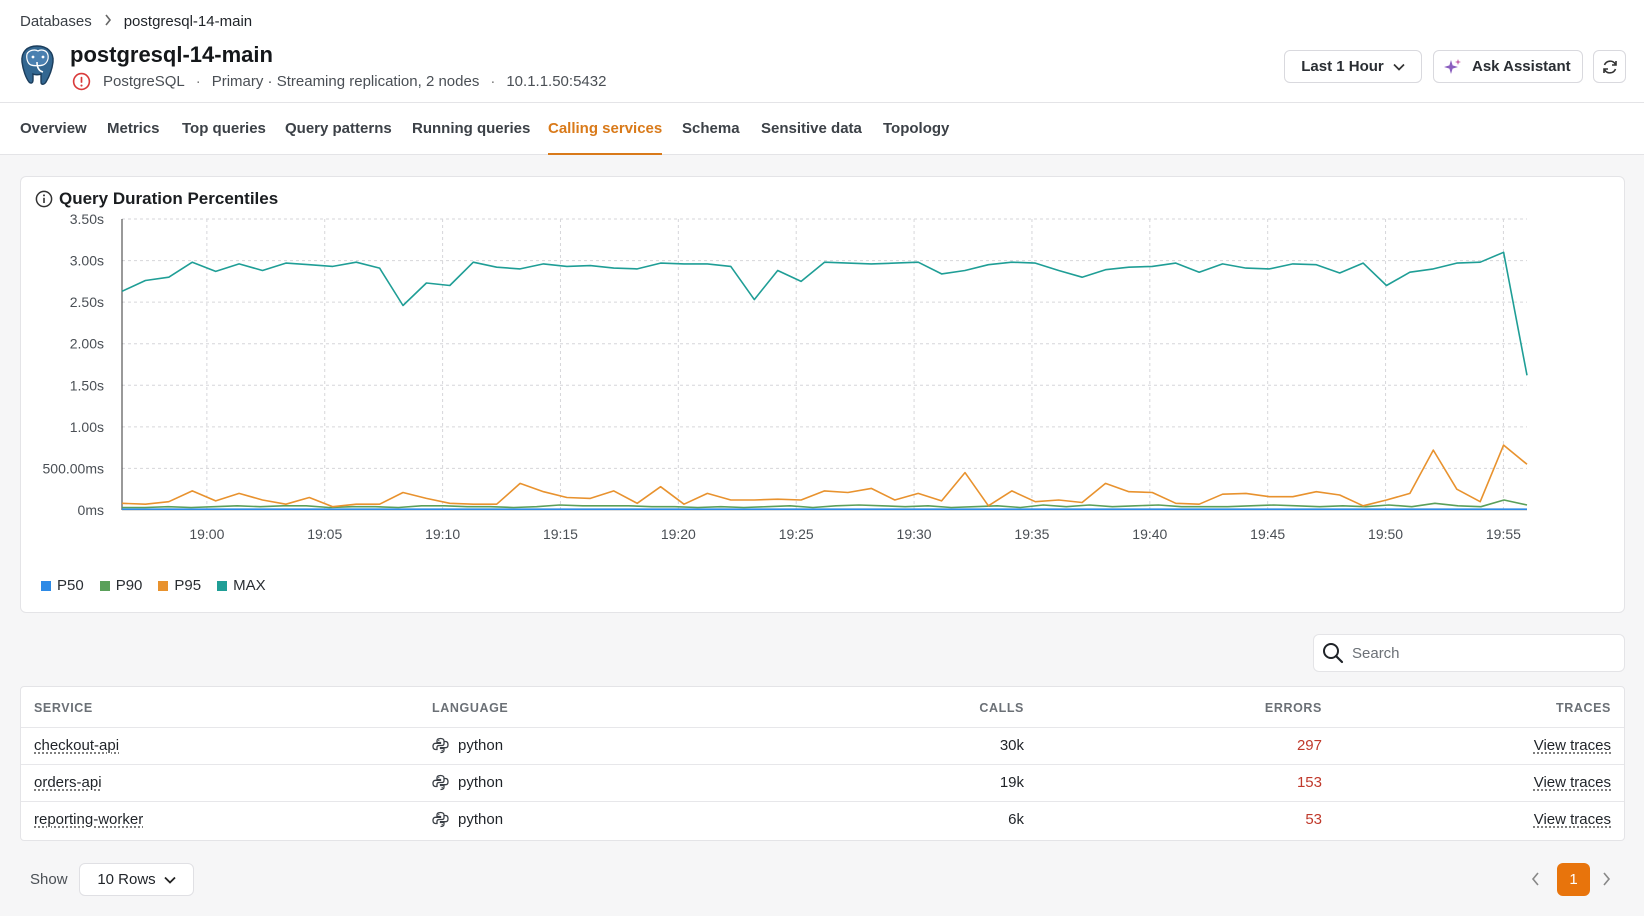  What do you see at coordinates (1508, 66) in the screenshot?
I see `ask-assistant-button: Ask Assistant` at bounding box center [1508, 66].